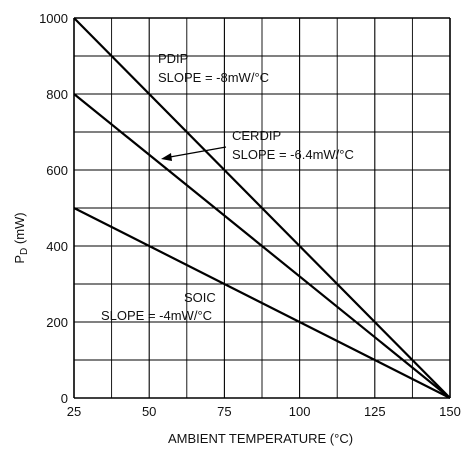 Image resolution: width=473 pixels, height=453 pixels. Describe the element at coordinates (64, 398) in the screenshot. I see `y-tick-label: 0` at that location.